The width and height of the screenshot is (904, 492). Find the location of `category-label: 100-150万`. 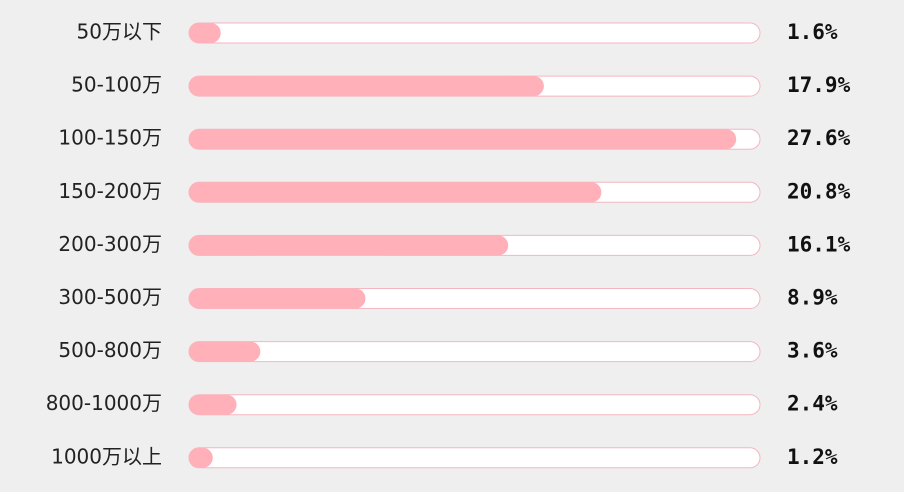

category-label: 100-150万 is located at coordinates (110, 138).